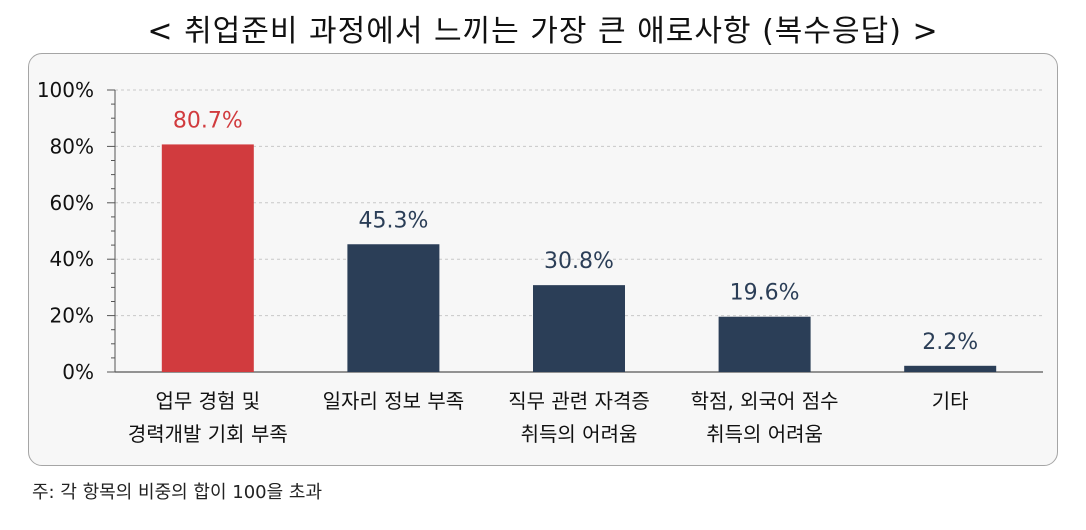 This screenshot has height=530, width=1086. Describe the element at coordinates (72, 146) in the screenshot. I see `y-tick-label: 80%` at that location.